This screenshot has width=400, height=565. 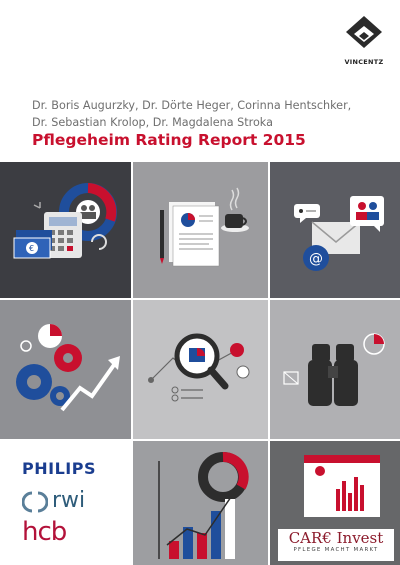 What do you see at coordinates (187, 394) in the screenshot?
I see `checklist-icon` at bounding box center [187, 394].